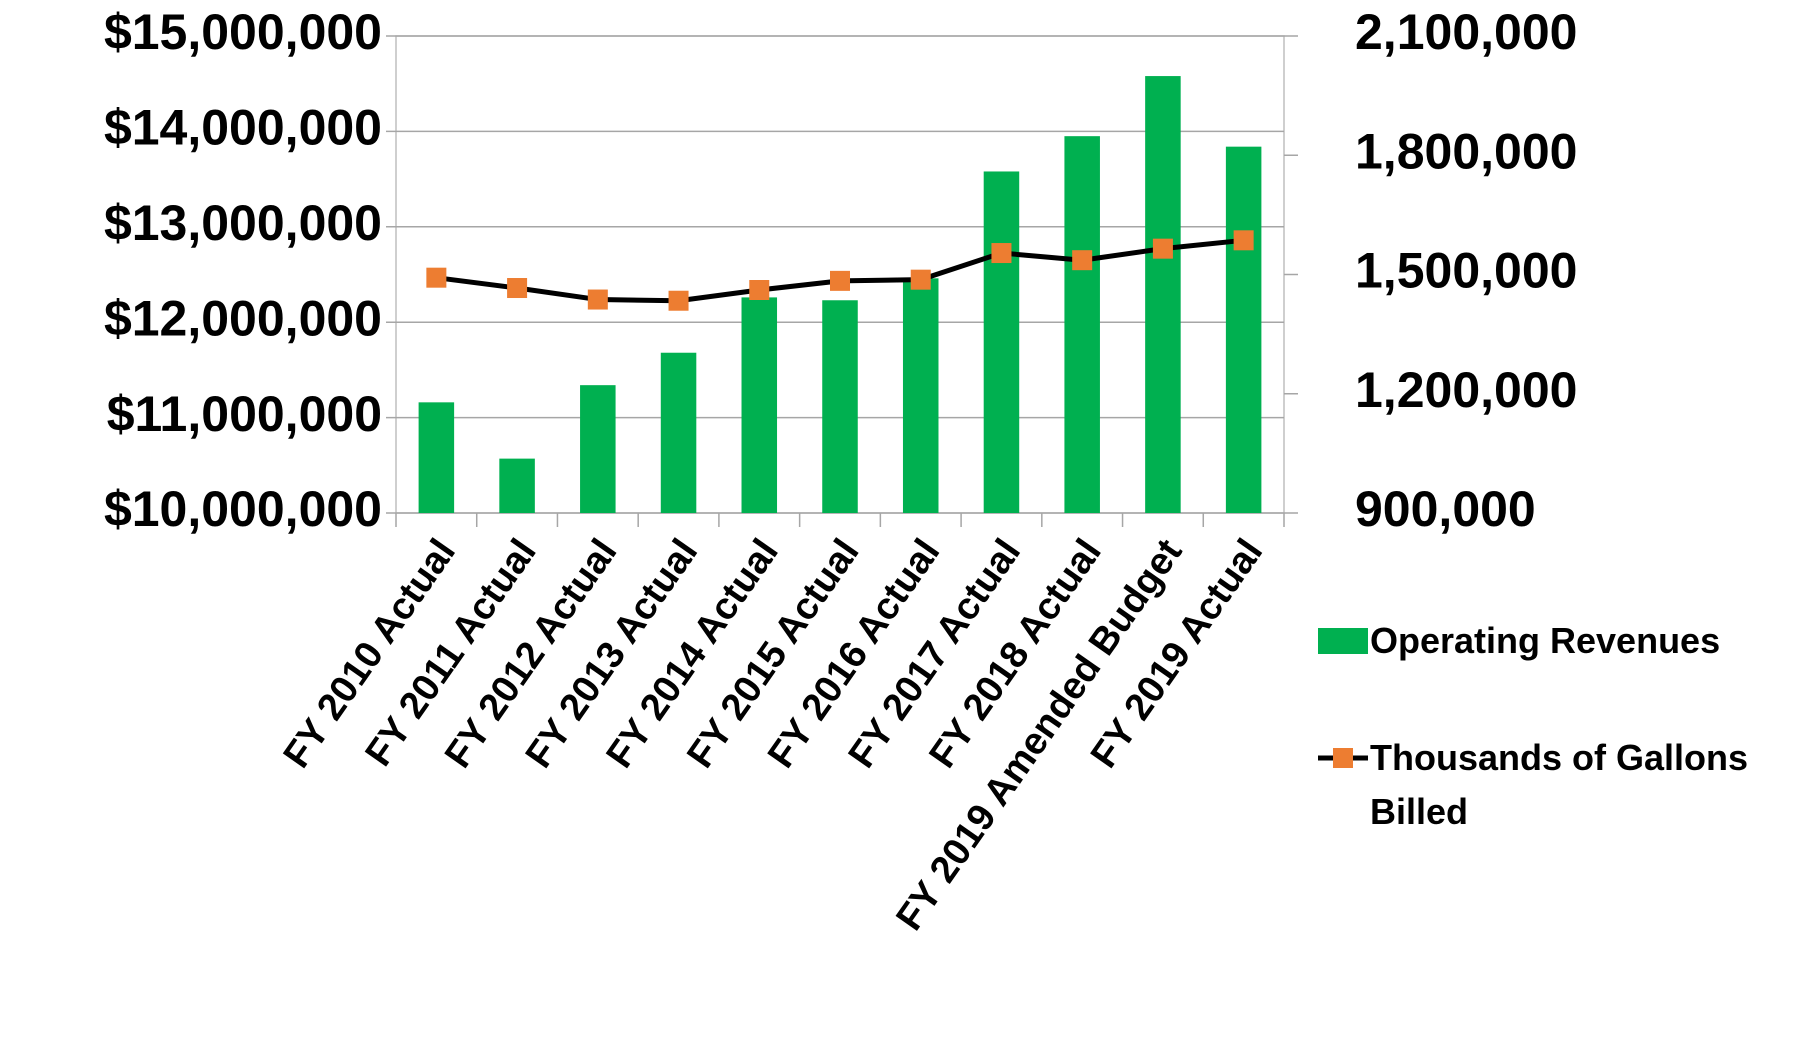  Describe the element at coordinates (243, 223) in the screenshot. I see `y-tick-label: $13,000,000` at that location.